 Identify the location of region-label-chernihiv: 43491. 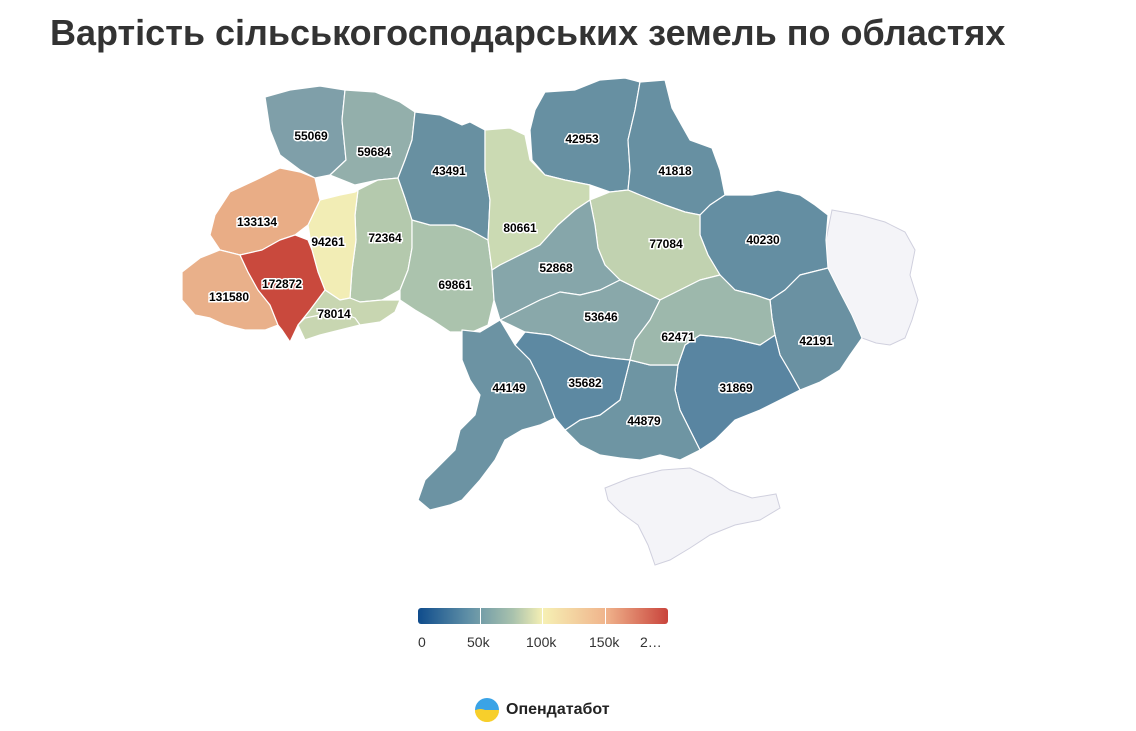
(449, 171).